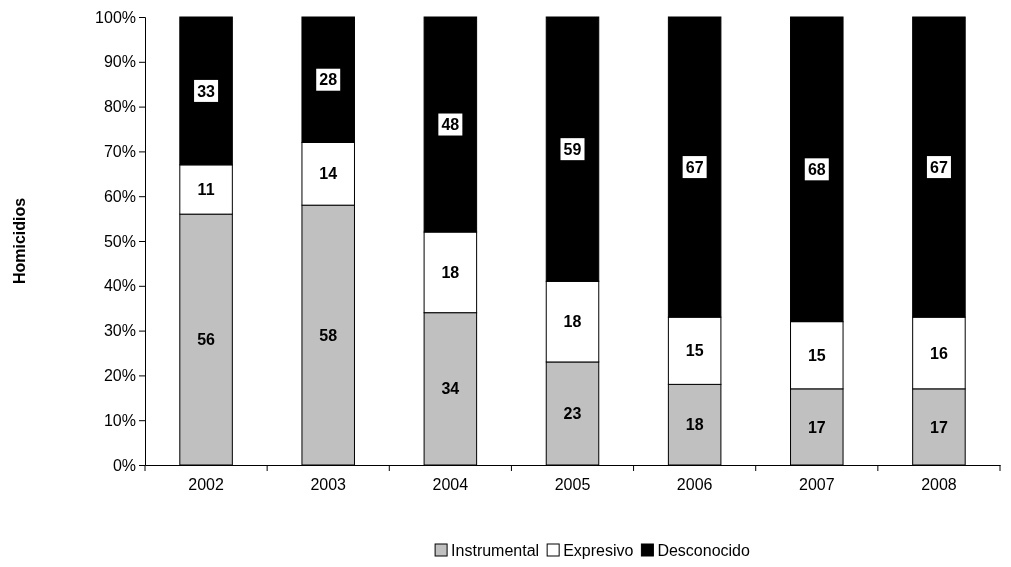  What do you see at coordinates (450, 485) in the screenshot?
I see `x-tick-label: 2004` at bounding box center [450, 485].